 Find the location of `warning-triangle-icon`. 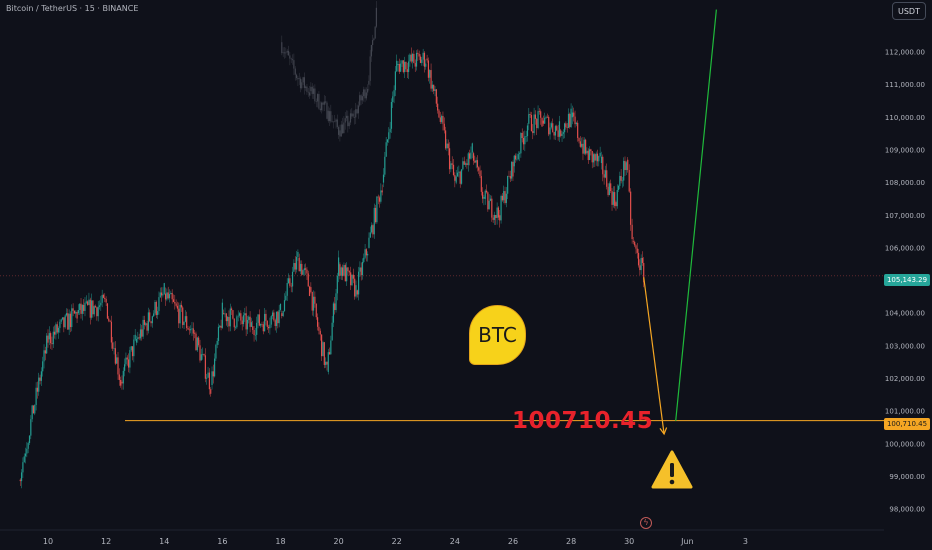

warning-triangle-icon is located at coordinates (672, 469).